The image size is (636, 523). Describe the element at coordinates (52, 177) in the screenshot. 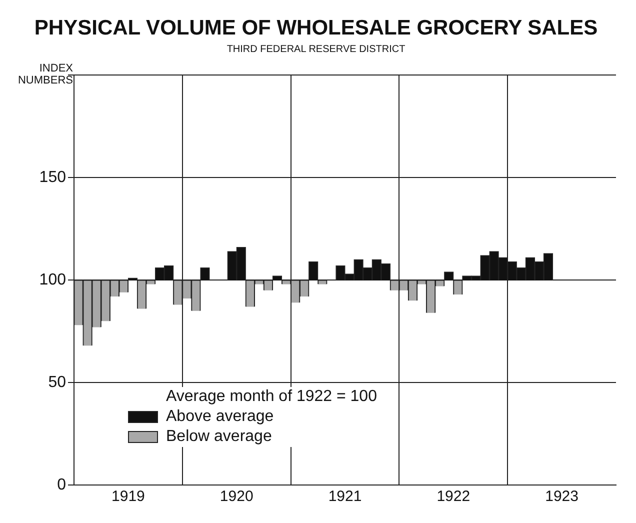

I see `y-tick-label: 150` at that location.